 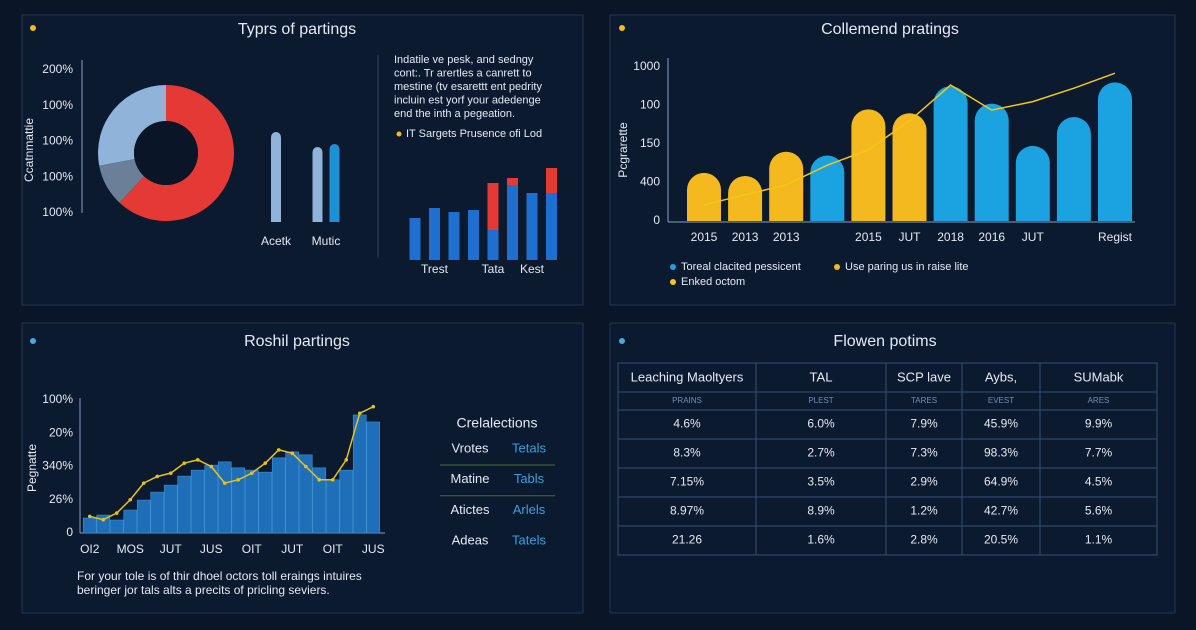 What do you see at coordinates (463, 73) in the screenshot?
I see `description: cont:. Tr arertles a canrett to` at bounding box center [463, 73].